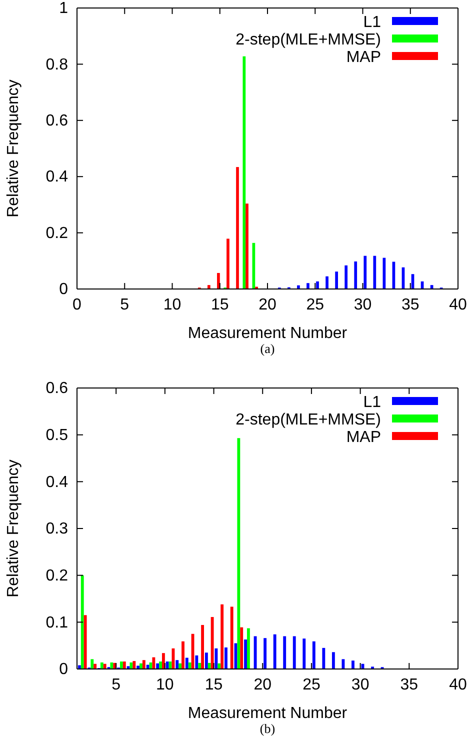 The image size is (472, 737). What do you see at coordinates (63, 9) in the screenshot?
I see `y-tick-label: 1` at bounding box center [63, 9].